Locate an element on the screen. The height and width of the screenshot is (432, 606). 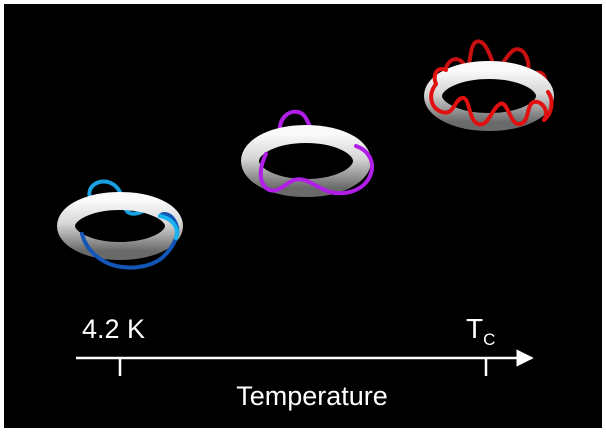
torus-high-temperature is located at coordinates (491, 82).